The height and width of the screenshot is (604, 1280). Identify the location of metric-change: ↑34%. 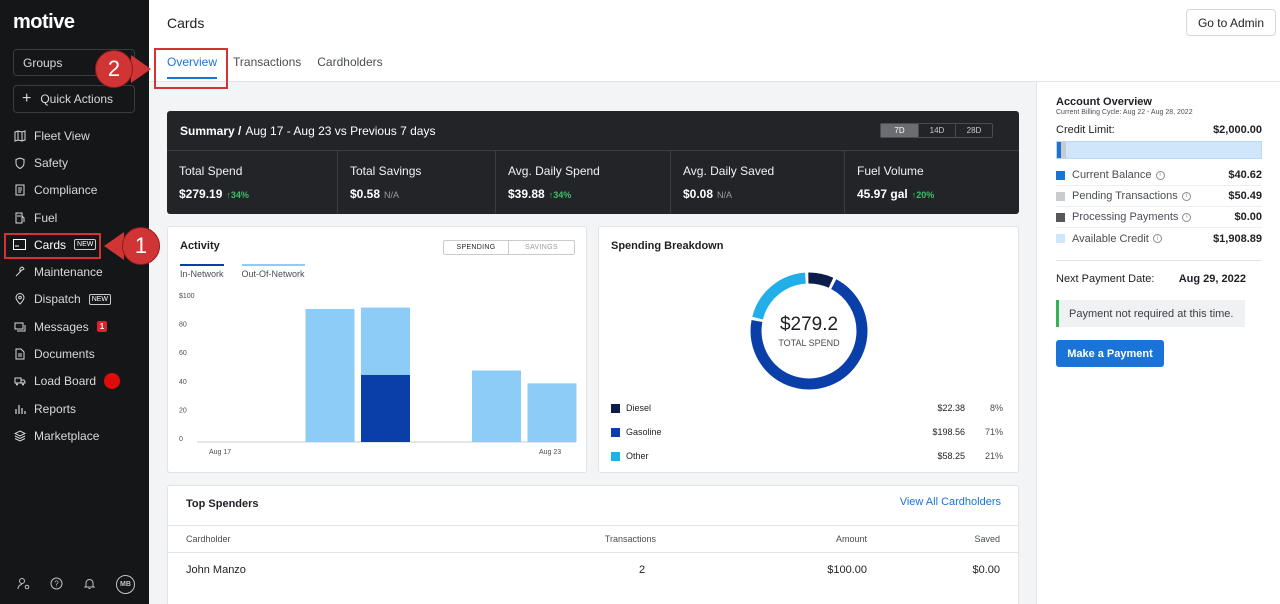
(237, 195).